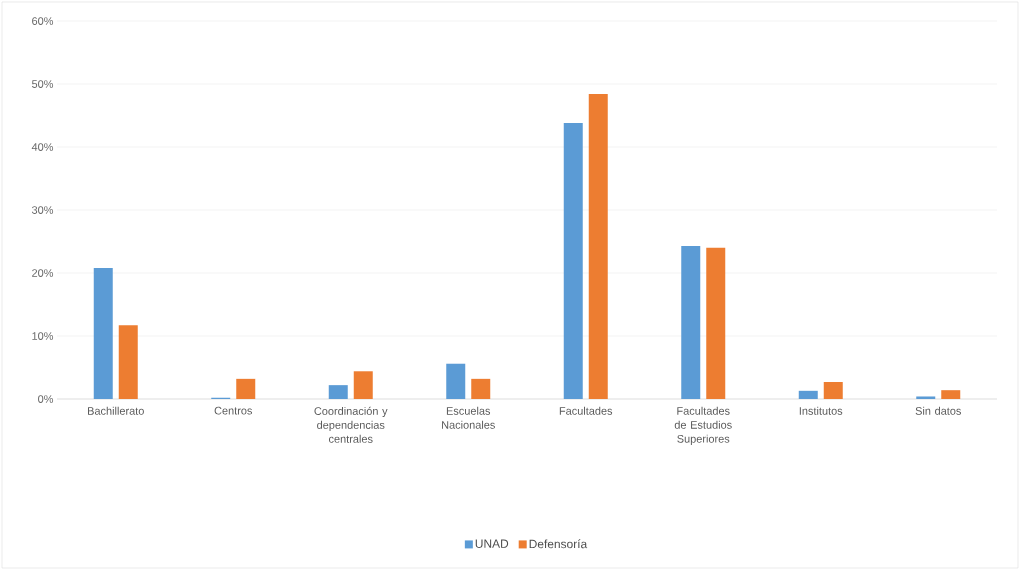 The image size is (1020, 570). What do you see at coordinates (46, 399) in the screenshot?
I see `y-tick-label: 0%` at bounding box center [46, 399].